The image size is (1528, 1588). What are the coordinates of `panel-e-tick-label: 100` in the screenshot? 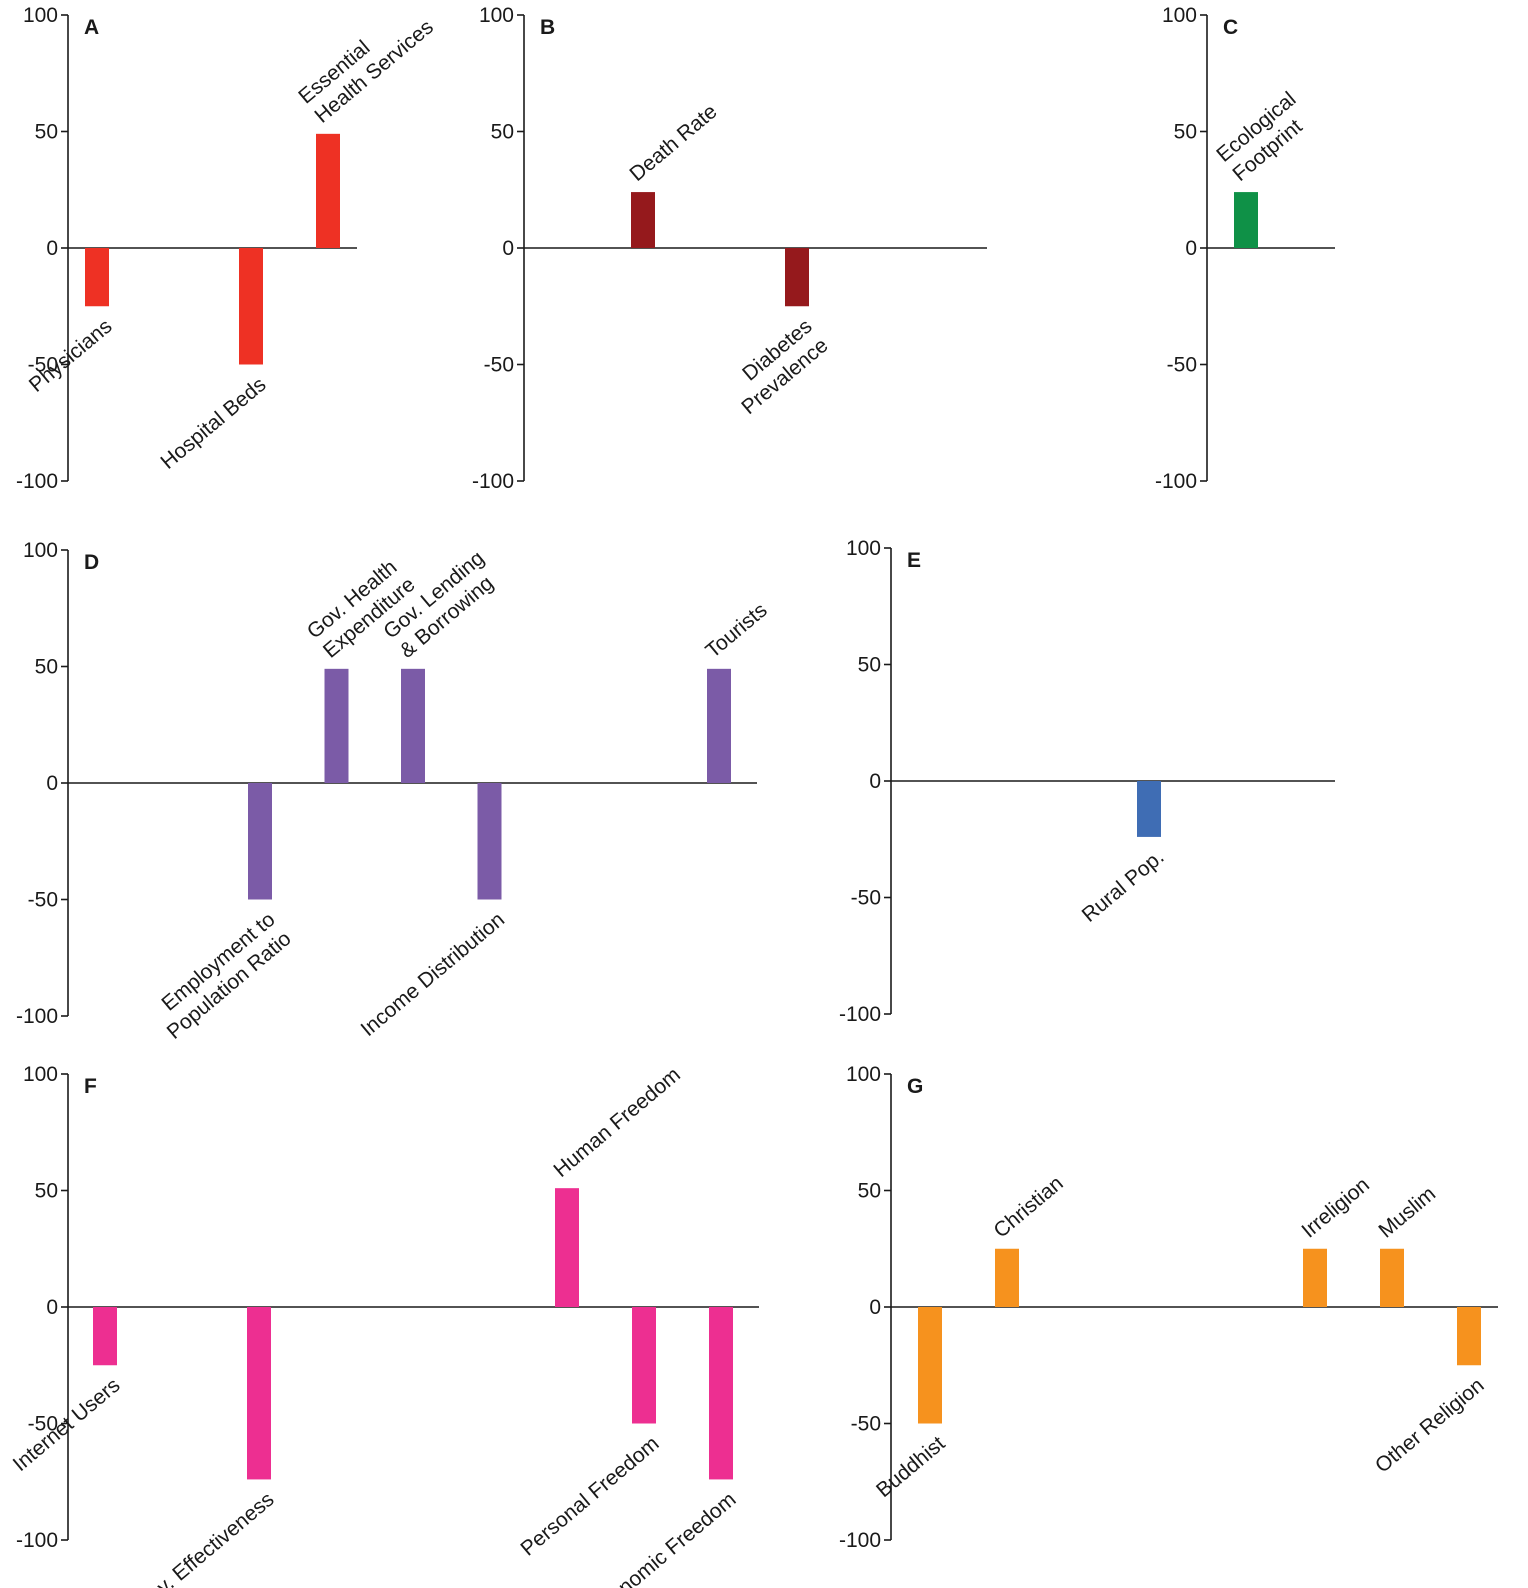 It's located at (863, 548).